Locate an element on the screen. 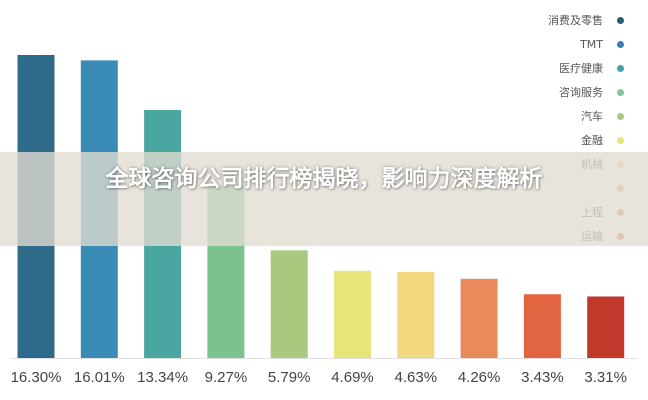  legend-label: 咨询服务 is located at coordinates (581, 92).